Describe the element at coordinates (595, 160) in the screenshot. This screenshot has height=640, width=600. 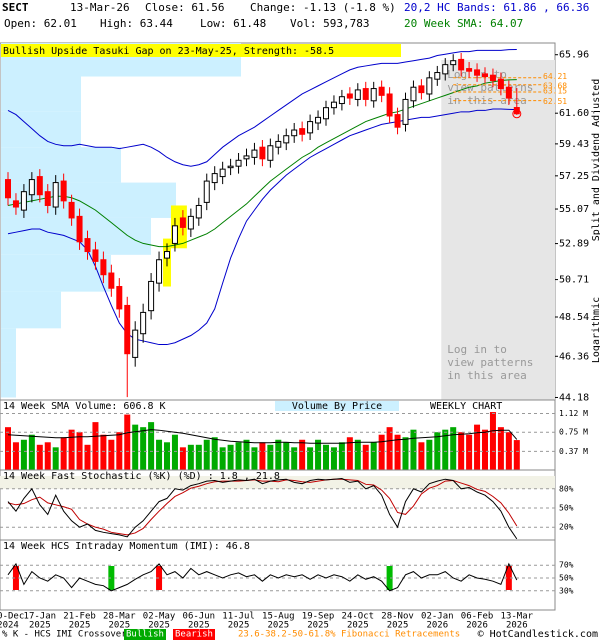
I see `side-label: Split and Dividend Adjusted` at that location.